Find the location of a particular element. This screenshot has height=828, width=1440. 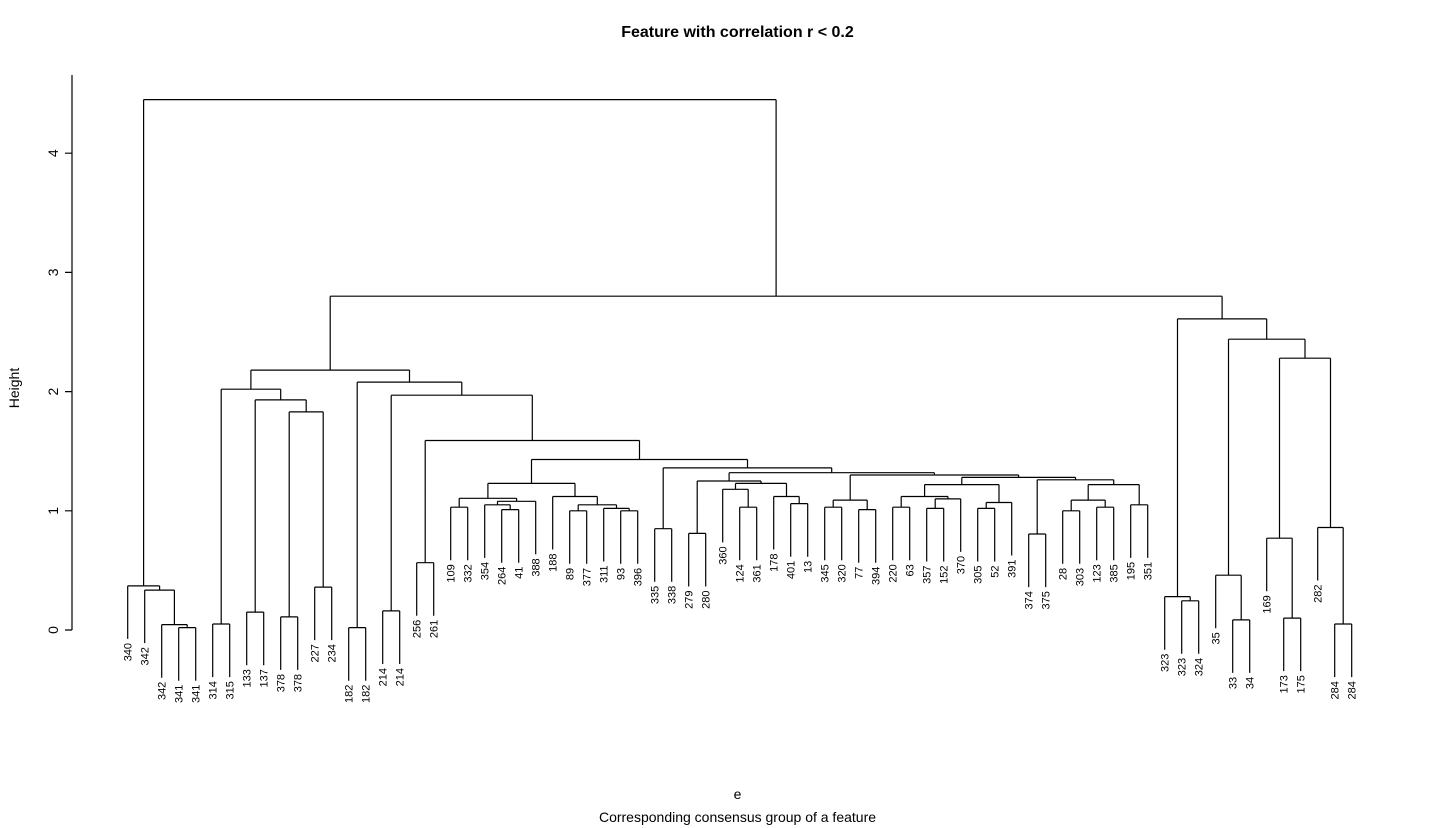

x-axis-label: e is located at coordinates (737, 794).